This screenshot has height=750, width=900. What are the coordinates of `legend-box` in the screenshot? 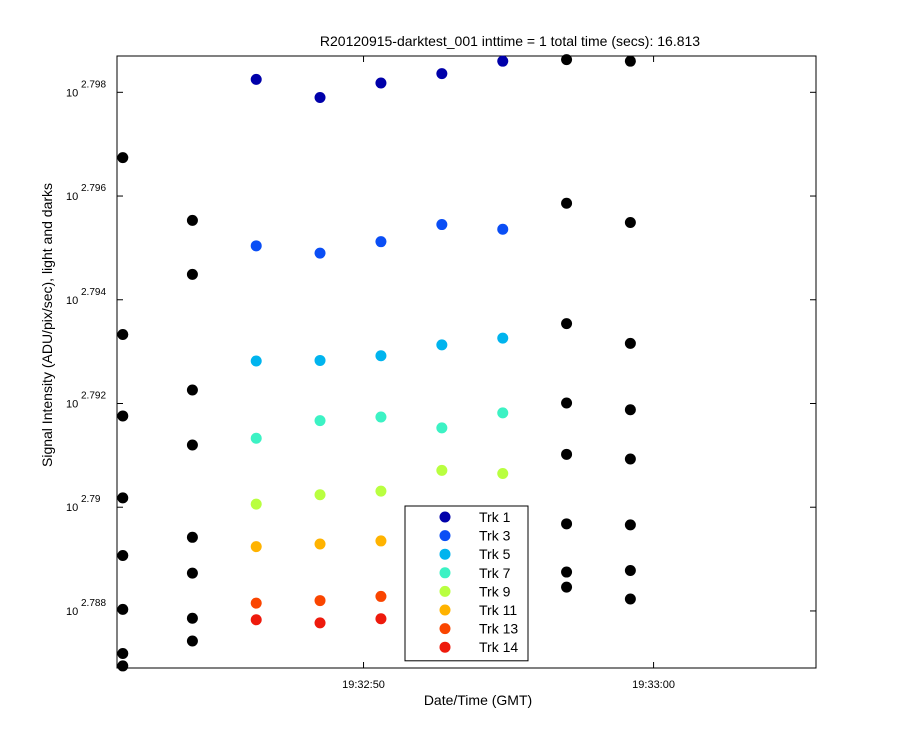 It's located at (466, 583).